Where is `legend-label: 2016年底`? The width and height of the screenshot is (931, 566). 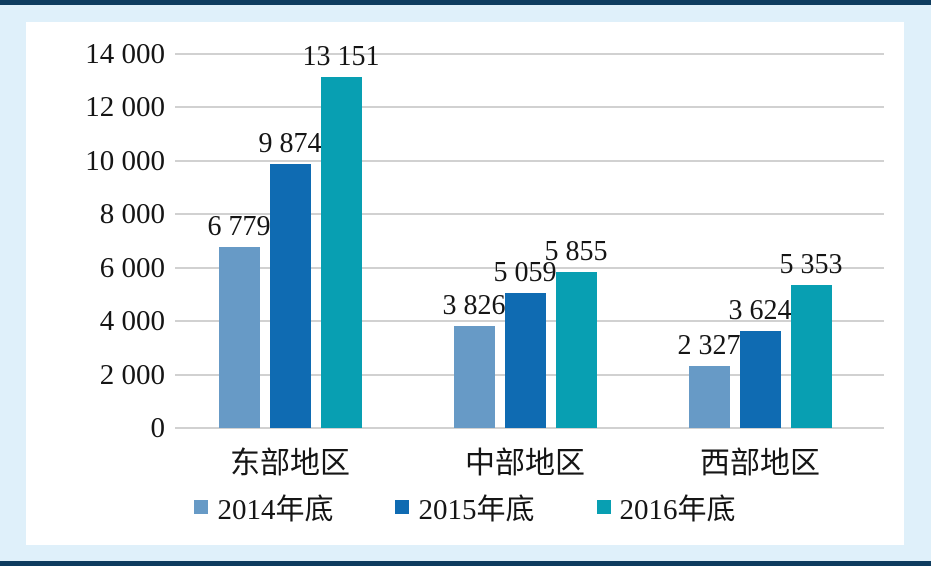
legend-label: 2016年底 is located at coordinates (677, 510).